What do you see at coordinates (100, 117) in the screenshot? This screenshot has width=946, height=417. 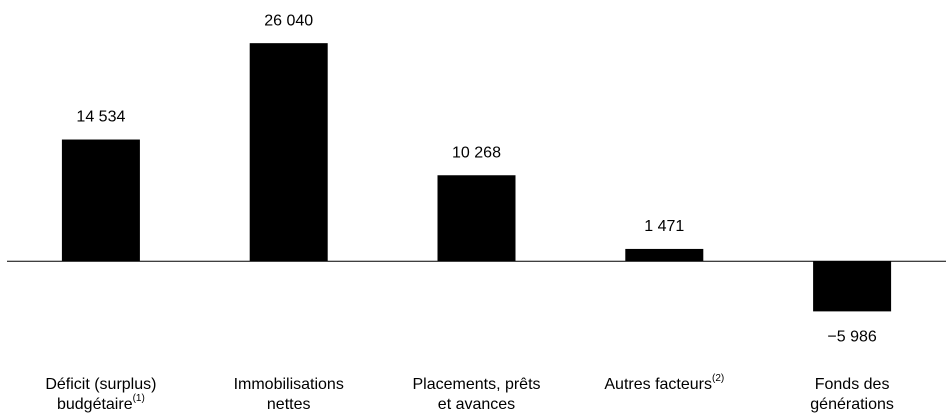 I see `value-label: 14 534` at bounding box center [100, 117].